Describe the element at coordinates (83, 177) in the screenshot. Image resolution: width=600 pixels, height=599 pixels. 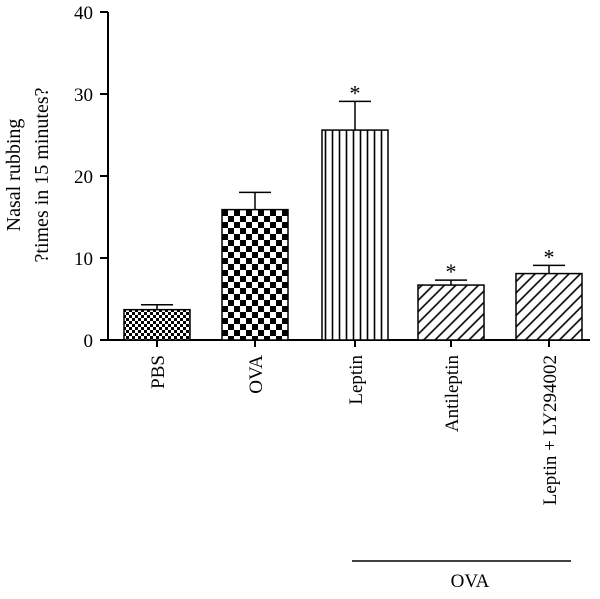
I see `y-tick-label: 20` at that location.